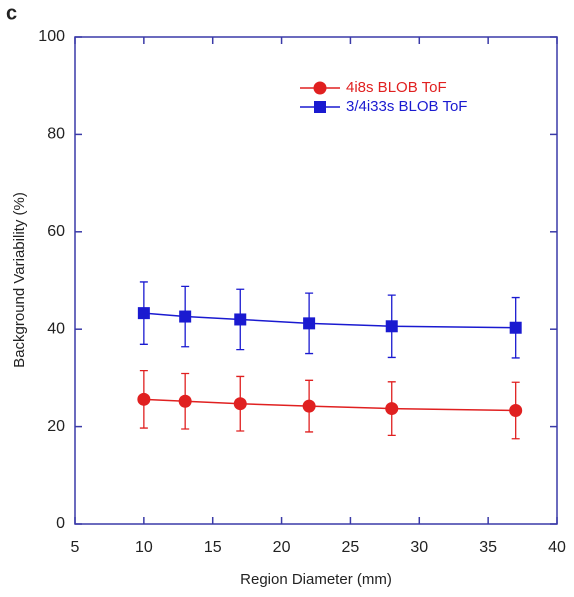 This screenshot has height=597, width=574. Describe the element at coordinates (60, 523) in the screenshot. I see `y-tick-label: 0` at that location.